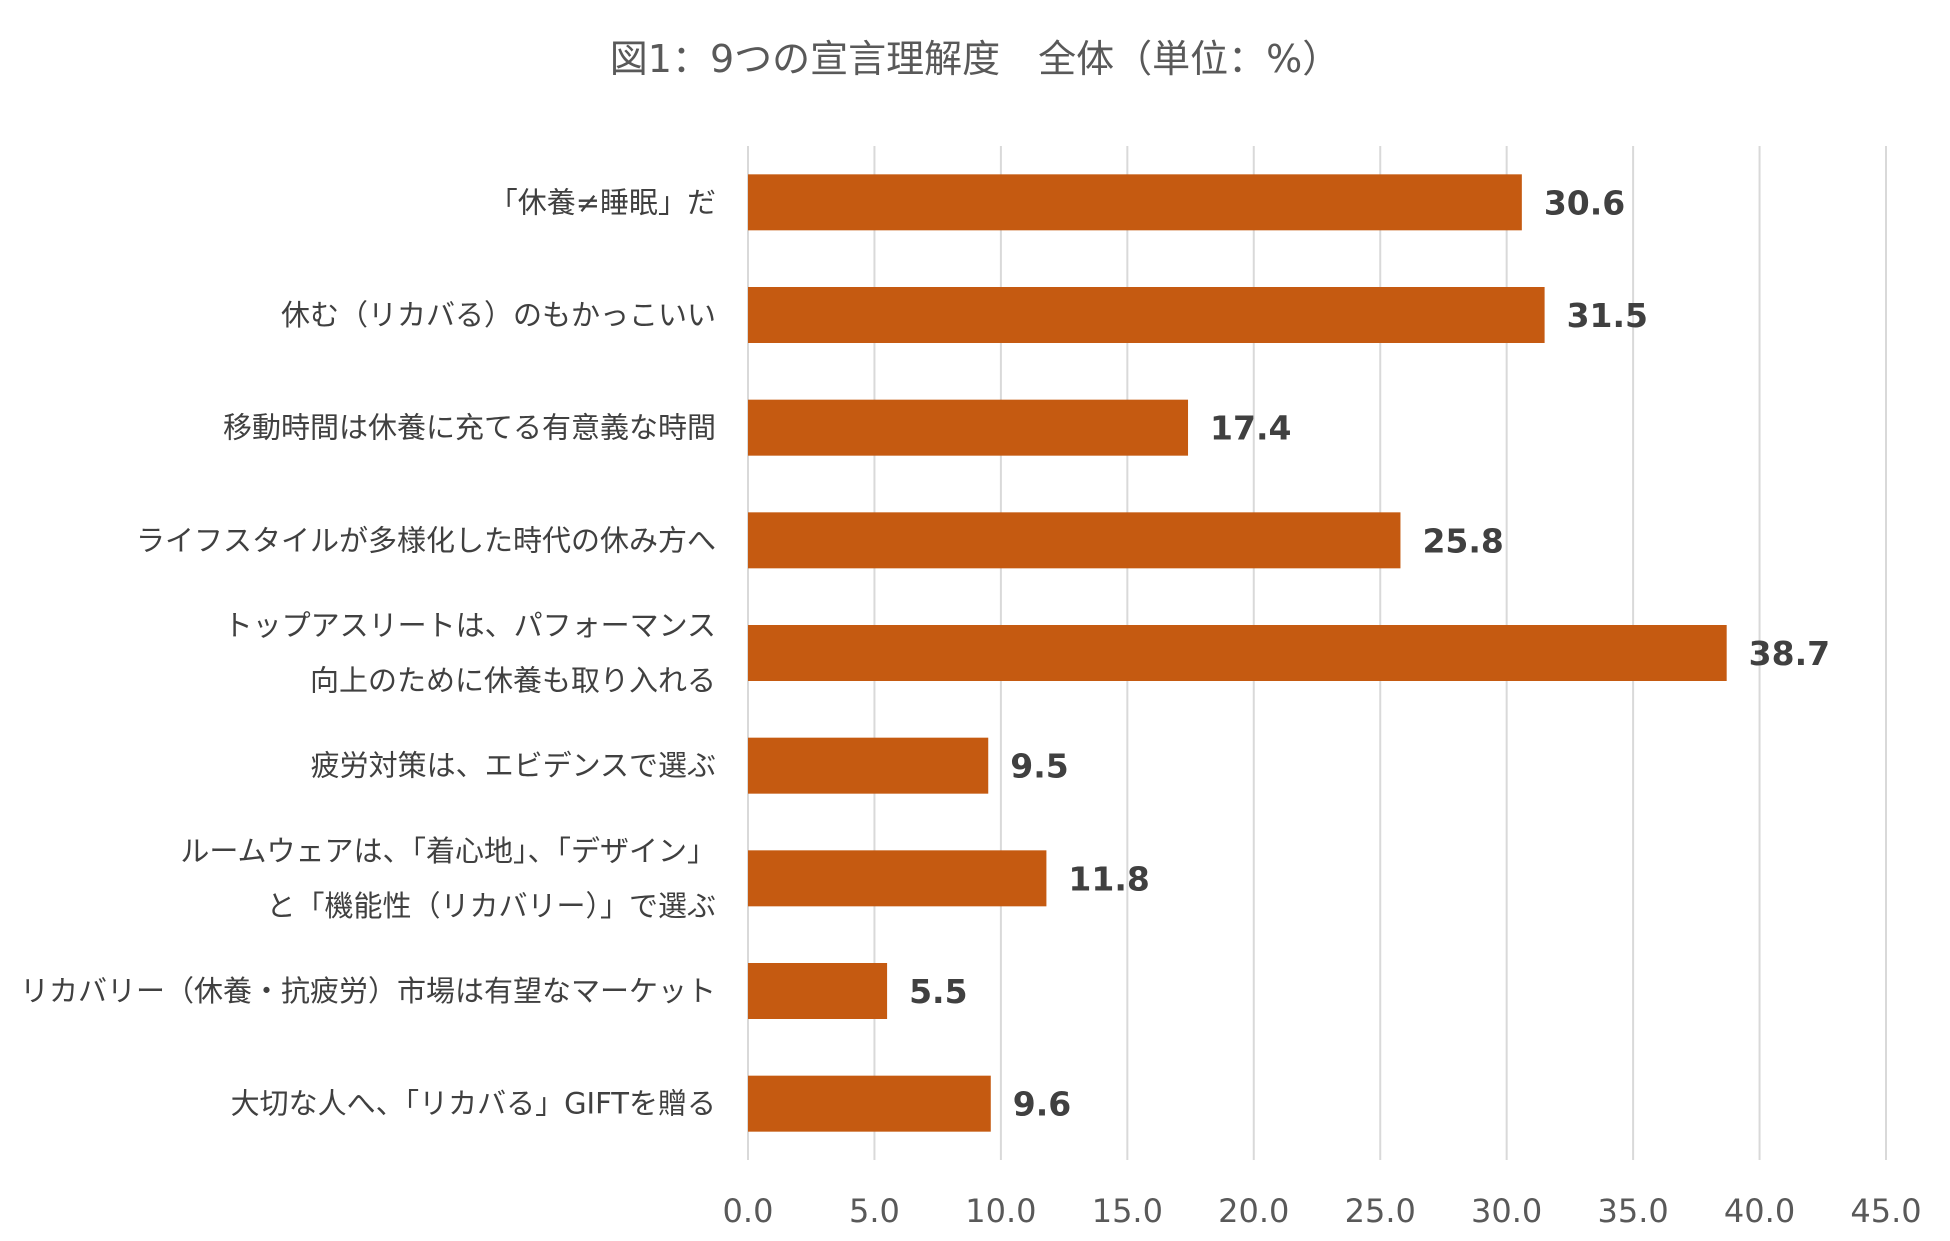 This screenshot has width=1950, height=1241. What do you see at coordinates (1632, 1211) in the screenshot?
I see `x-tick-label: 35.0` at bounding box center [1632, 1211].